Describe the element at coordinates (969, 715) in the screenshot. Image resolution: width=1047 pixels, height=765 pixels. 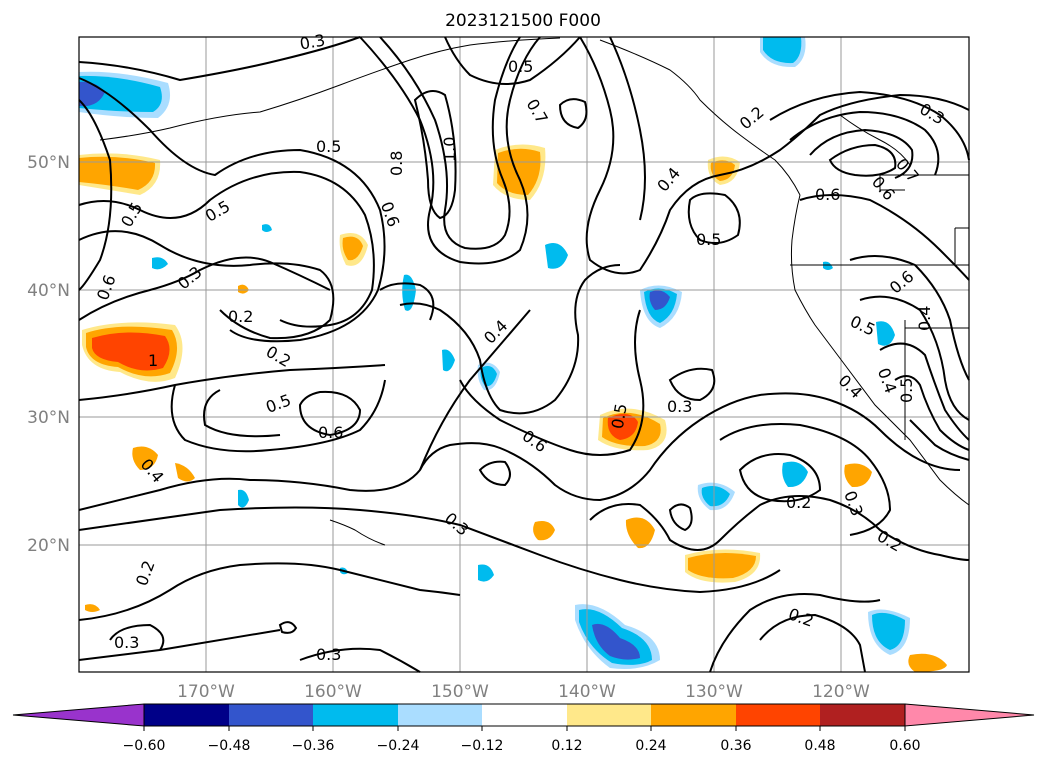
I see `colorbar-extend-high` at that location.